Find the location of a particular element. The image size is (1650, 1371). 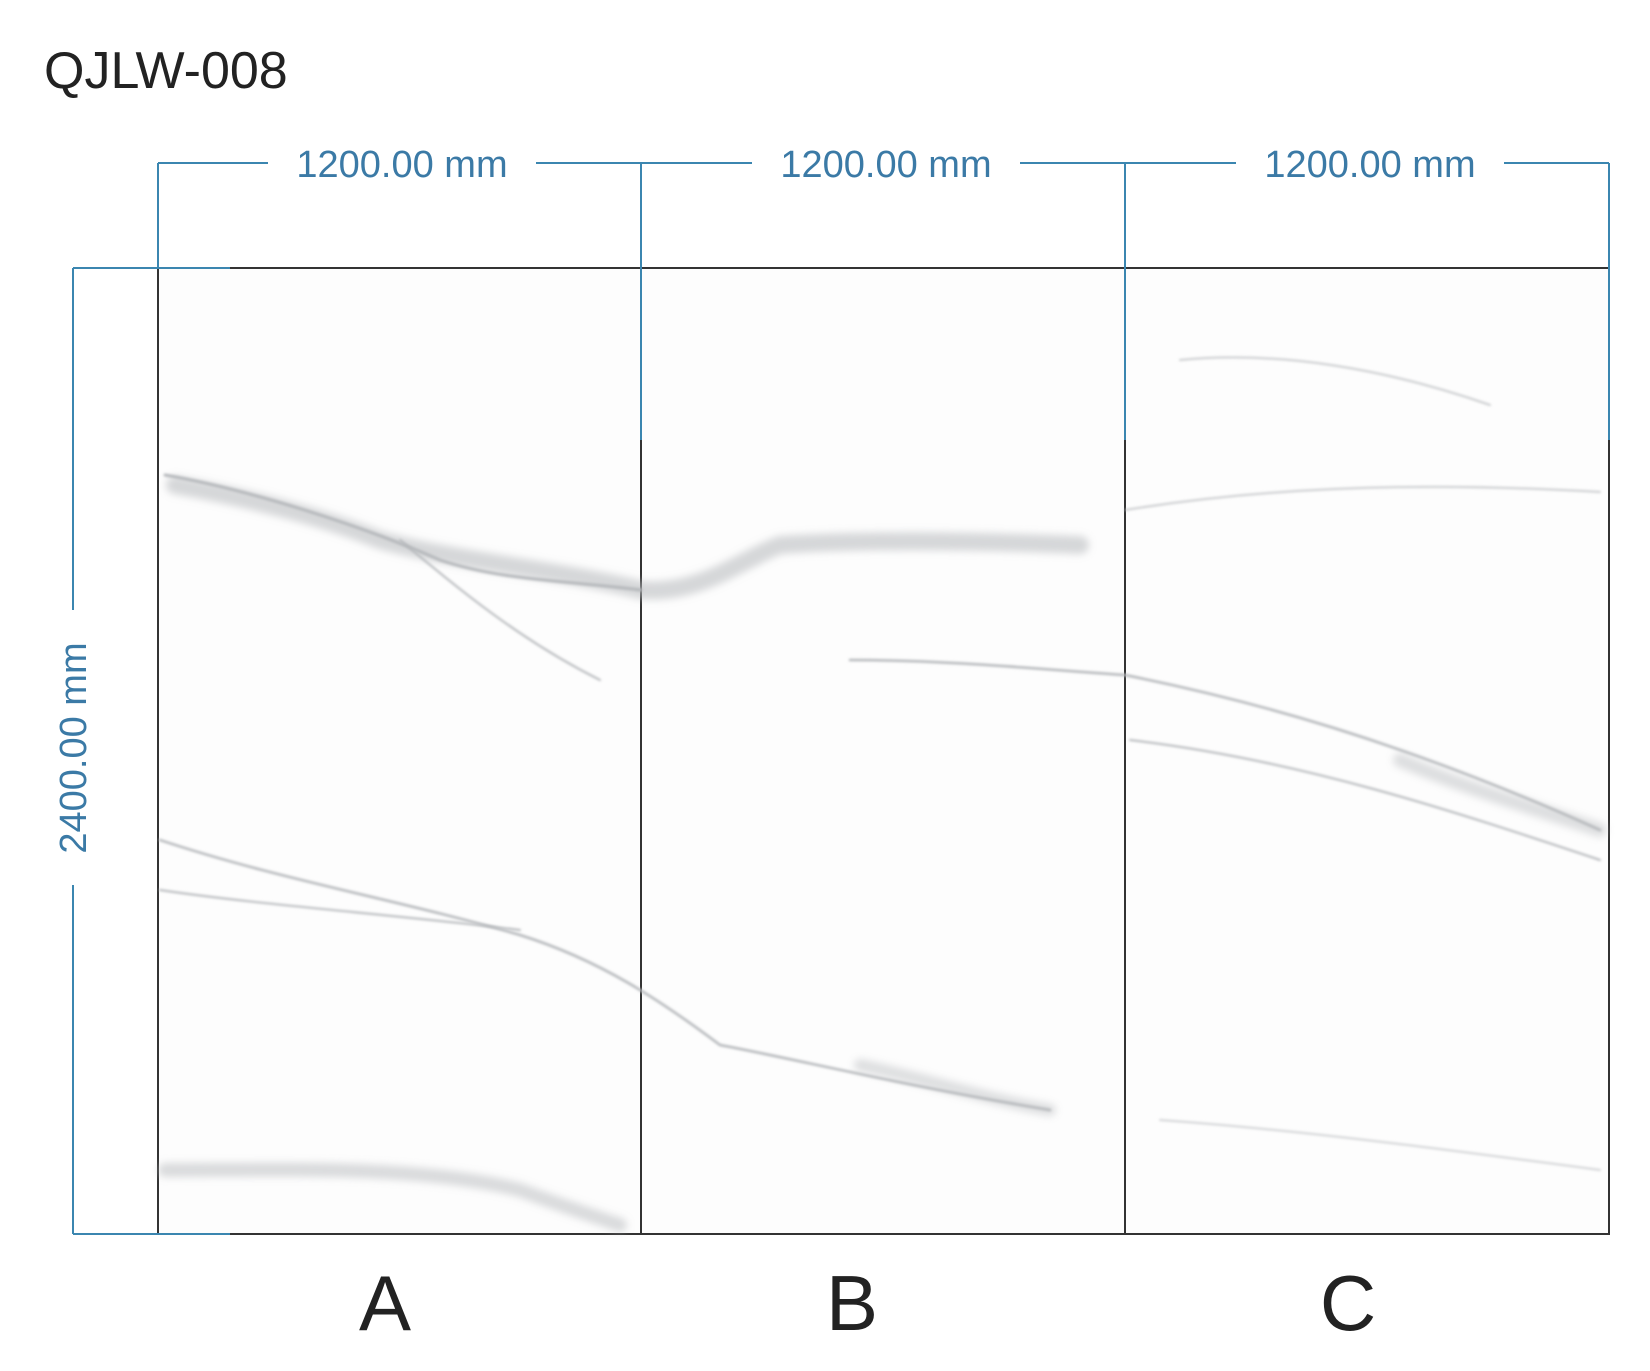

panel-label: C is located at coordinates (1348, 1303).